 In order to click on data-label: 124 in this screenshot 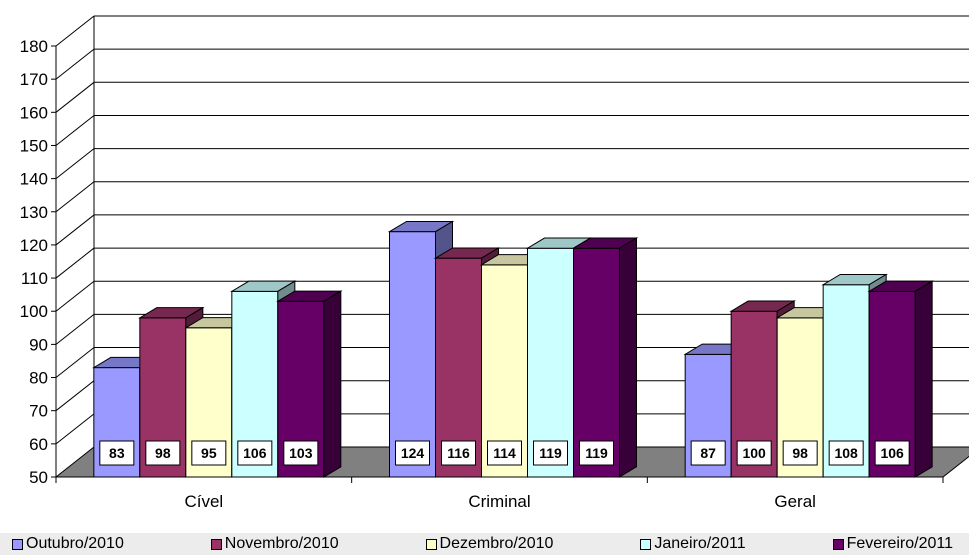, I will do `click(413, 453)`.